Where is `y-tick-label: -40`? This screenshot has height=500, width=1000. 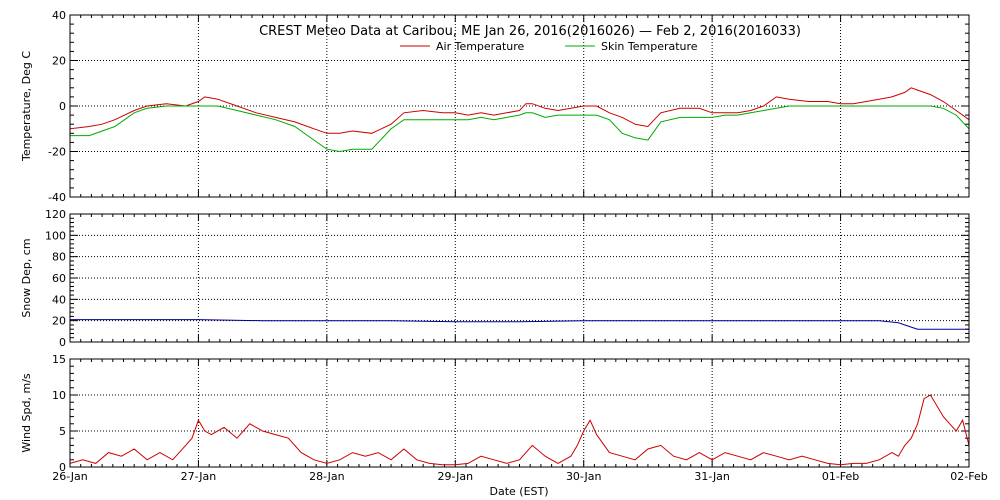 y-tick-label: -40 is located at coordinates (57, 197).